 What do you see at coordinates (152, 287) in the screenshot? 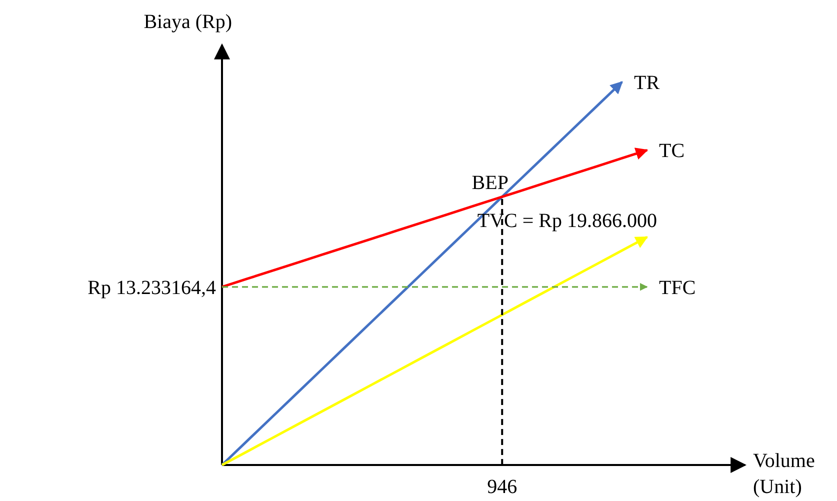
I see `annotation: Rp 13.233164,4` at bounding box center [152, 287].